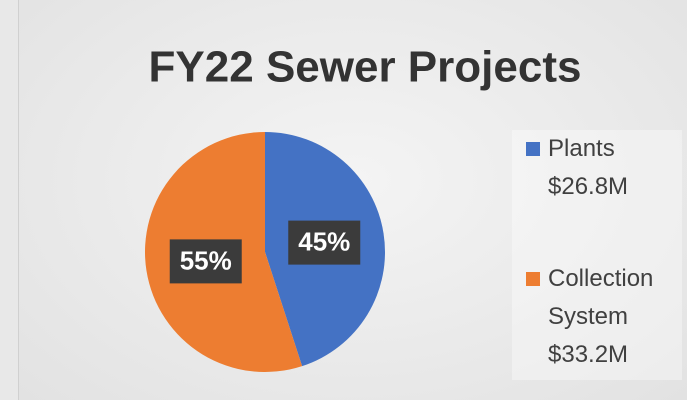 This screenshot has width=687, height=400. What do you see at coordinates (588, 167) in the screenshot?
I see `legend-label: Plants $26.8M` at bounding box center [588, 167].